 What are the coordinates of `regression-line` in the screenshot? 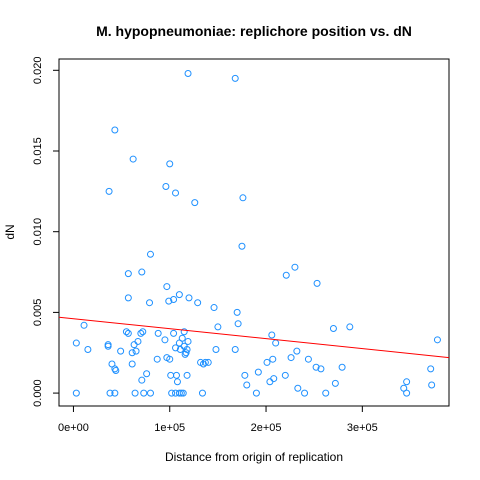 It's located at (254, 337).